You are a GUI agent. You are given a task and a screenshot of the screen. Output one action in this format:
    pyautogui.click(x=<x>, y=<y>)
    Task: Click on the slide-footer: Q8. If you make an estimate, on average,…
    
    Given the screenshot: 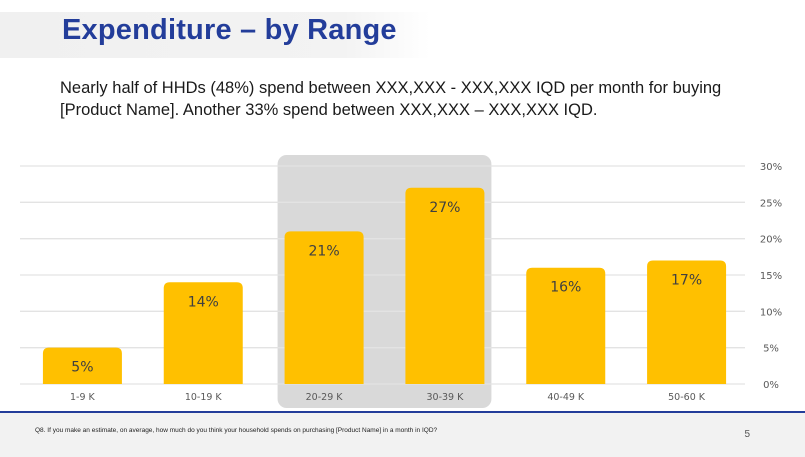 What is the action you would take?
    pyautogui.click(x=402, y=434)
    